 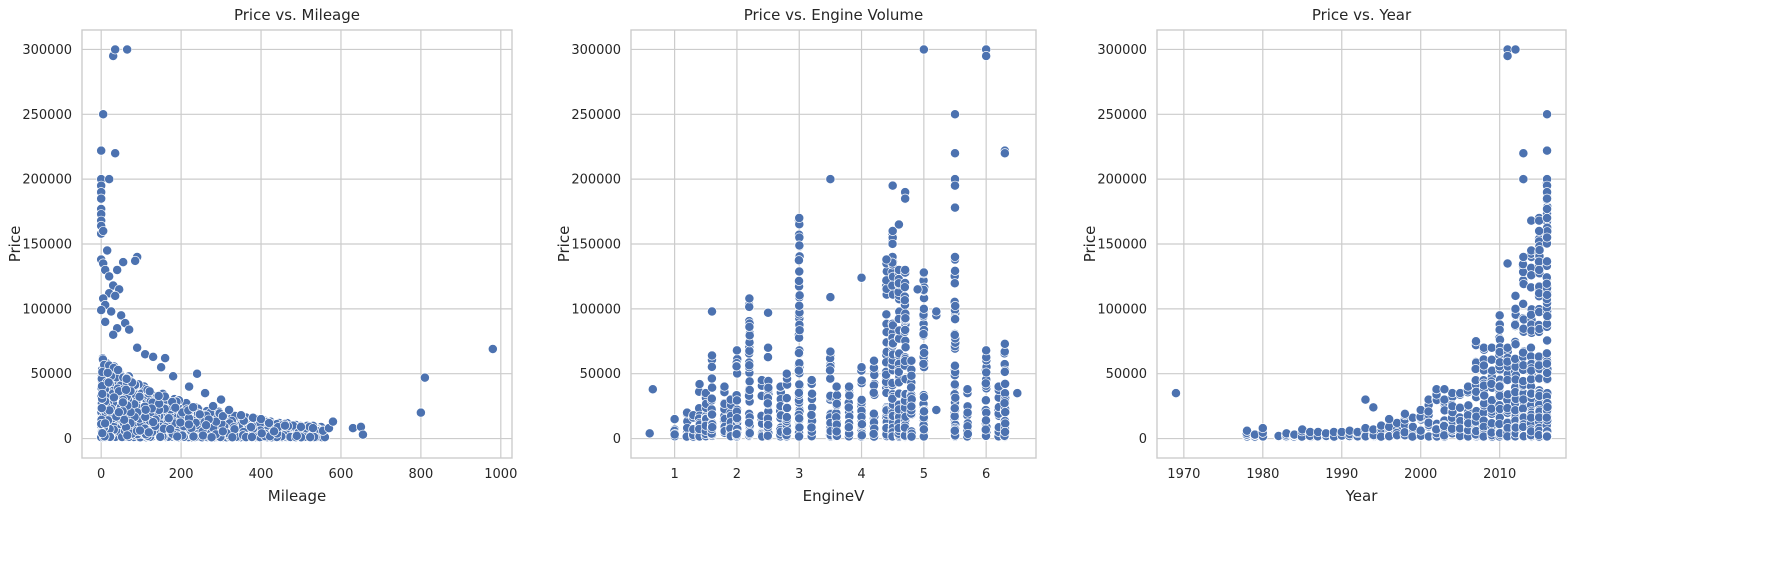 What do you see at coordinates (1499, 474) in the screenshot?
I see `x-tick-label: 2010` at bounding box center [1499, 474].